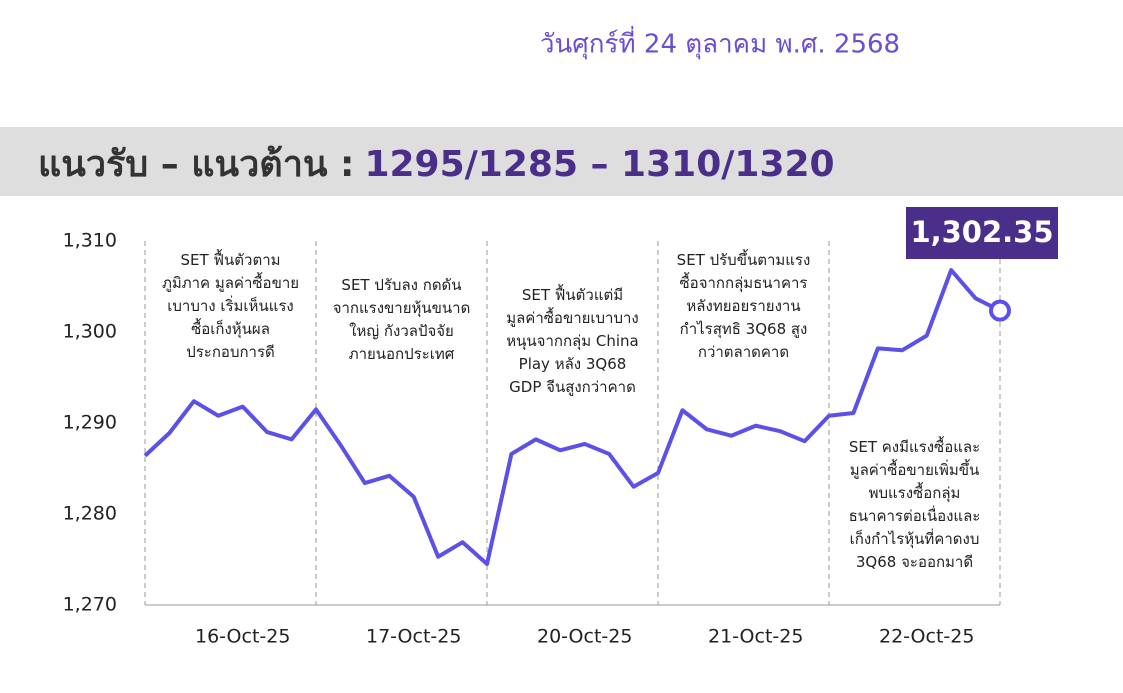 The height and width of the screenshot is (693, 1123). I want to click on y-tick-label: 1,290, so click(90, 423).